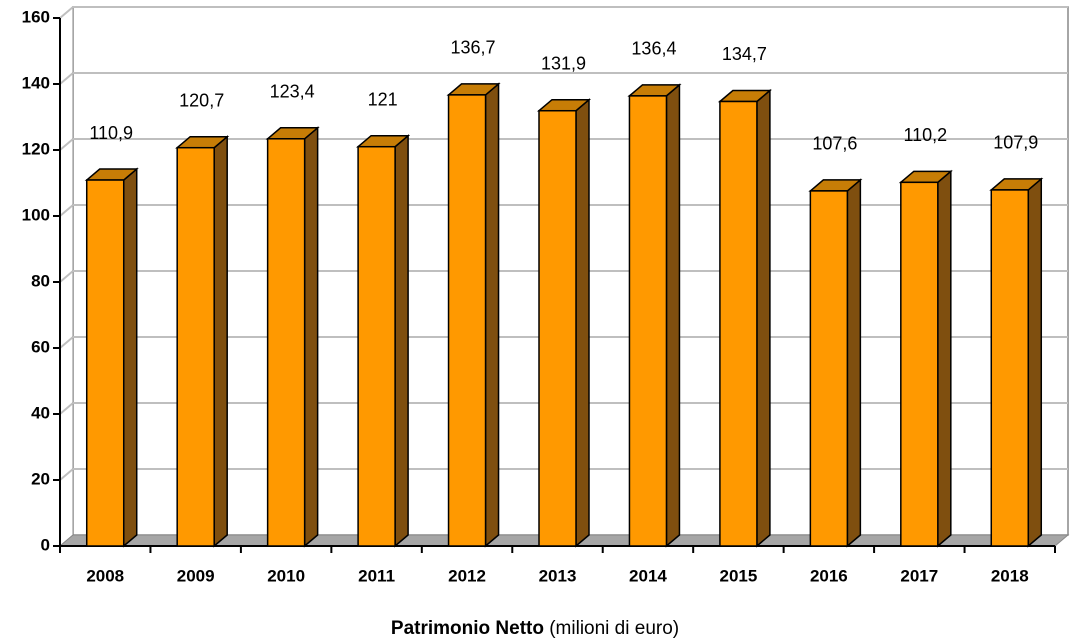  I want to click on x-tick-label: 2015, so click(738, 575).